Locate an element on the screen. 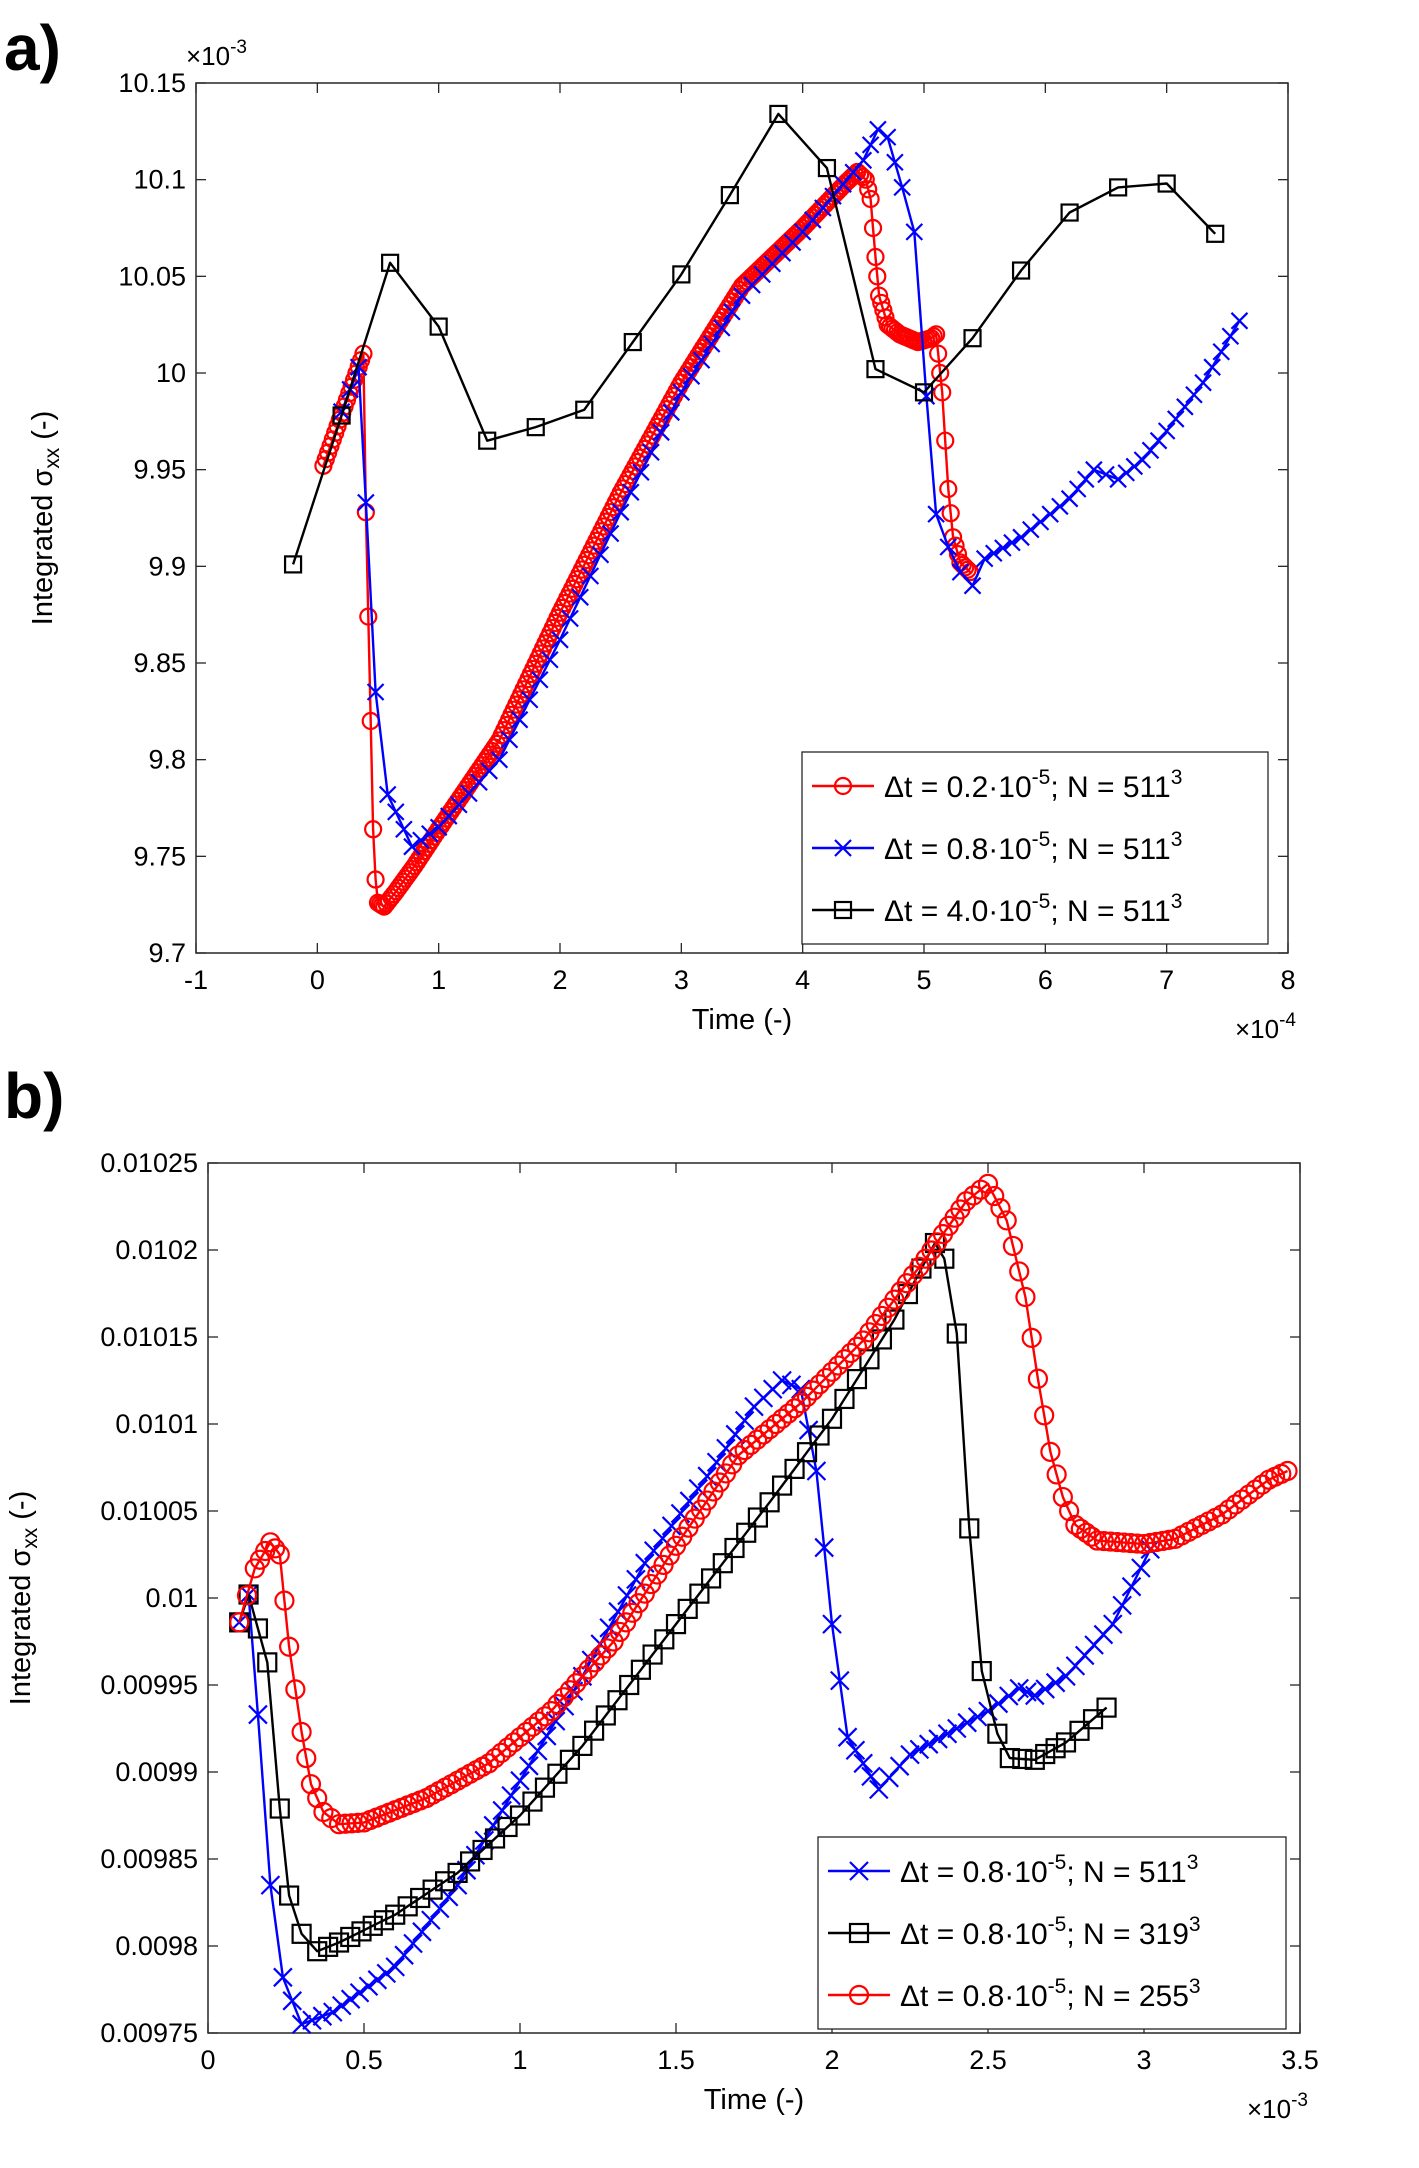 Image resolution: width=1419 pixels, height=2168 pixels. y-axis-label: Integrated σxx (-) is located at coordinates (23, 1598).